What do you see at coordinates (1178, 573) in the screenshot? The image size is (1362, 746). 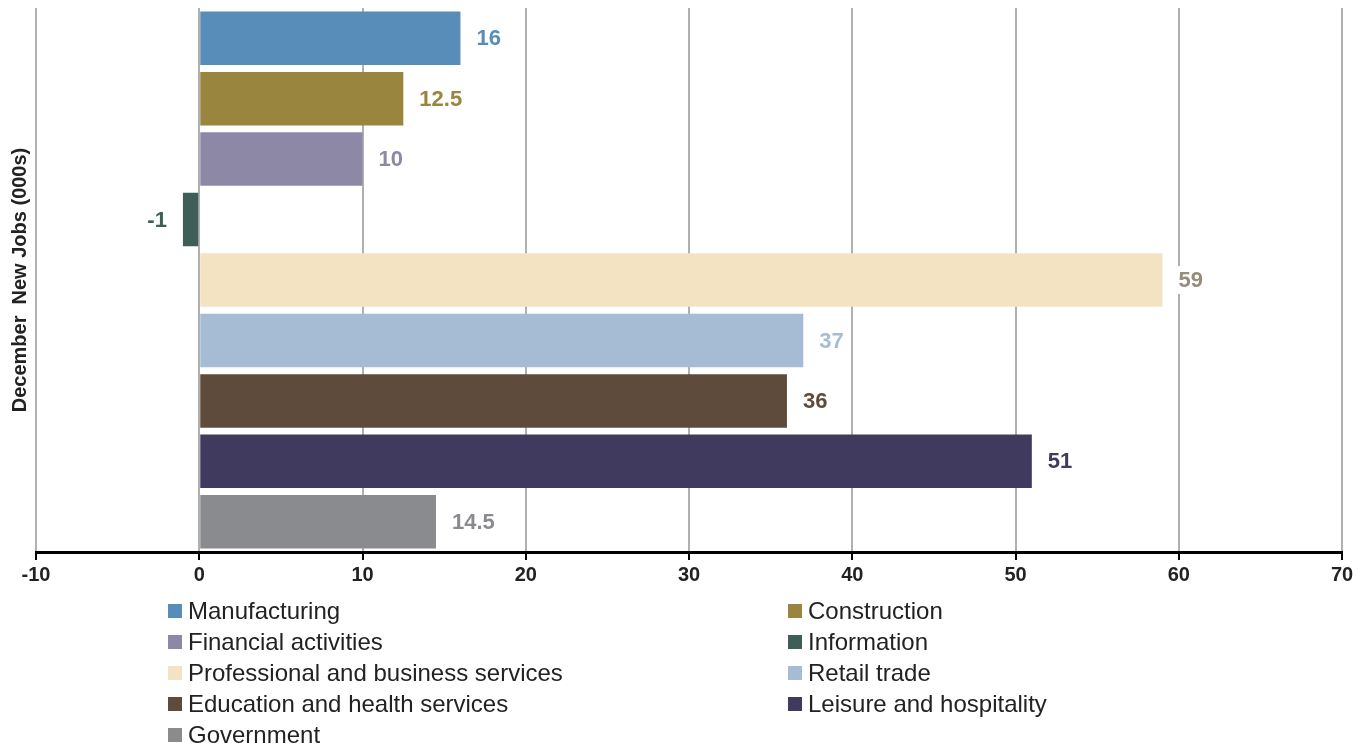 I see `x-tick-label: 60` at bounding box center [1178, 573].